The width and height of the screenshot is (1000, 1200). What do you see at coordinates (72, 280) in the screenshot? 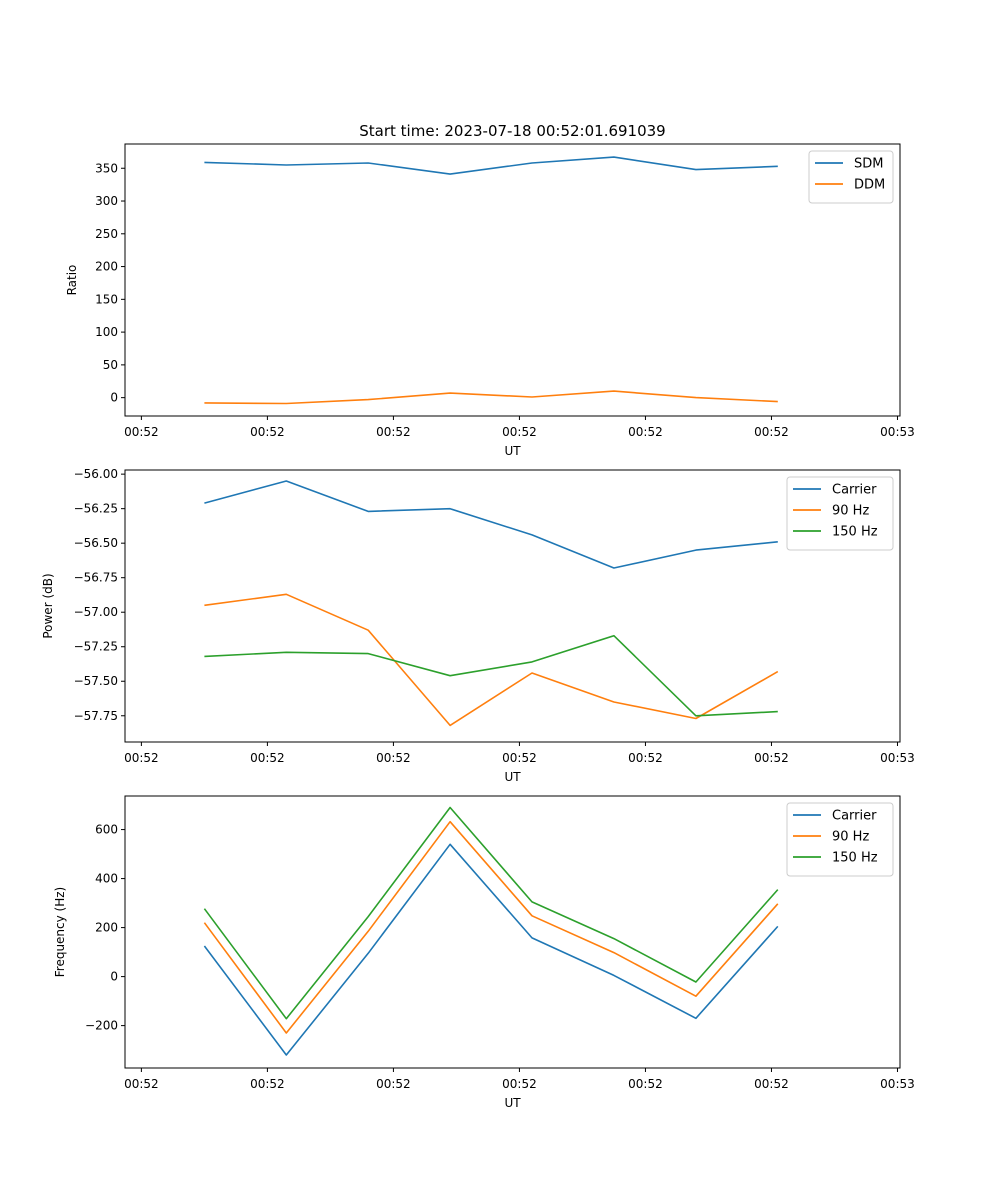
I see `y-axis-label: Ratio` at bounding box center [72, 280].